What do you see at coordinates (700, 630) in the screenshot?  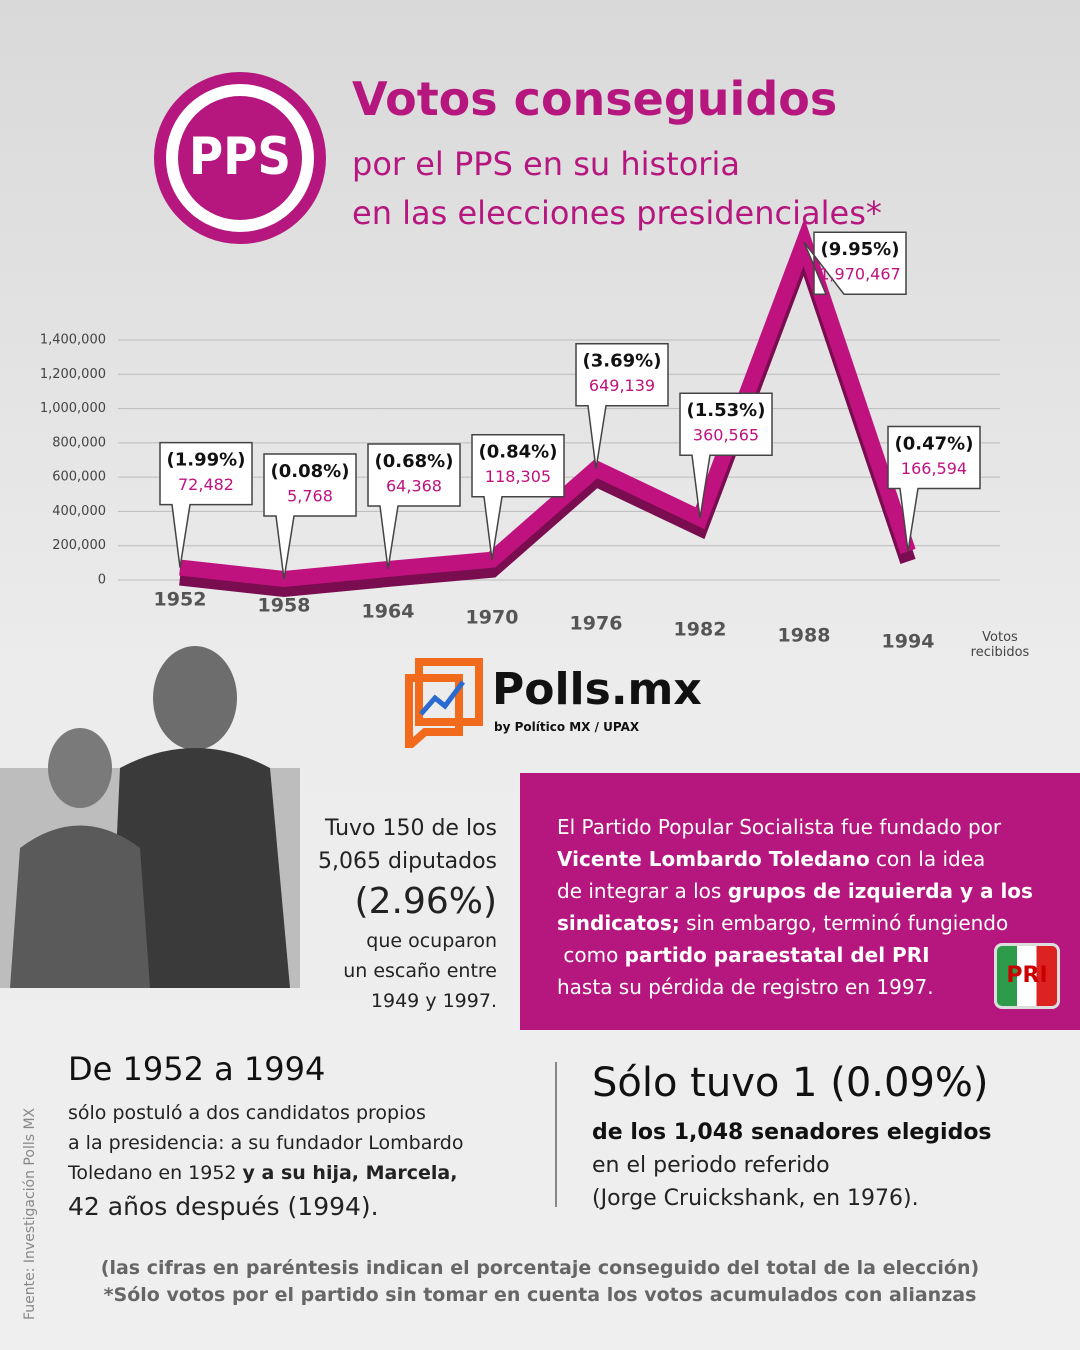 I see `x-tick-label: 1982` at bounding box center [700, 630].